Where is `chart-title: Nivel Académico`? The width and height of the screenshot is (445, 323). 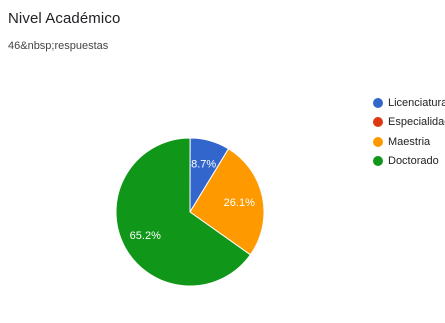
chart-title: Nivel Académico is located at coordinates (64, 18).